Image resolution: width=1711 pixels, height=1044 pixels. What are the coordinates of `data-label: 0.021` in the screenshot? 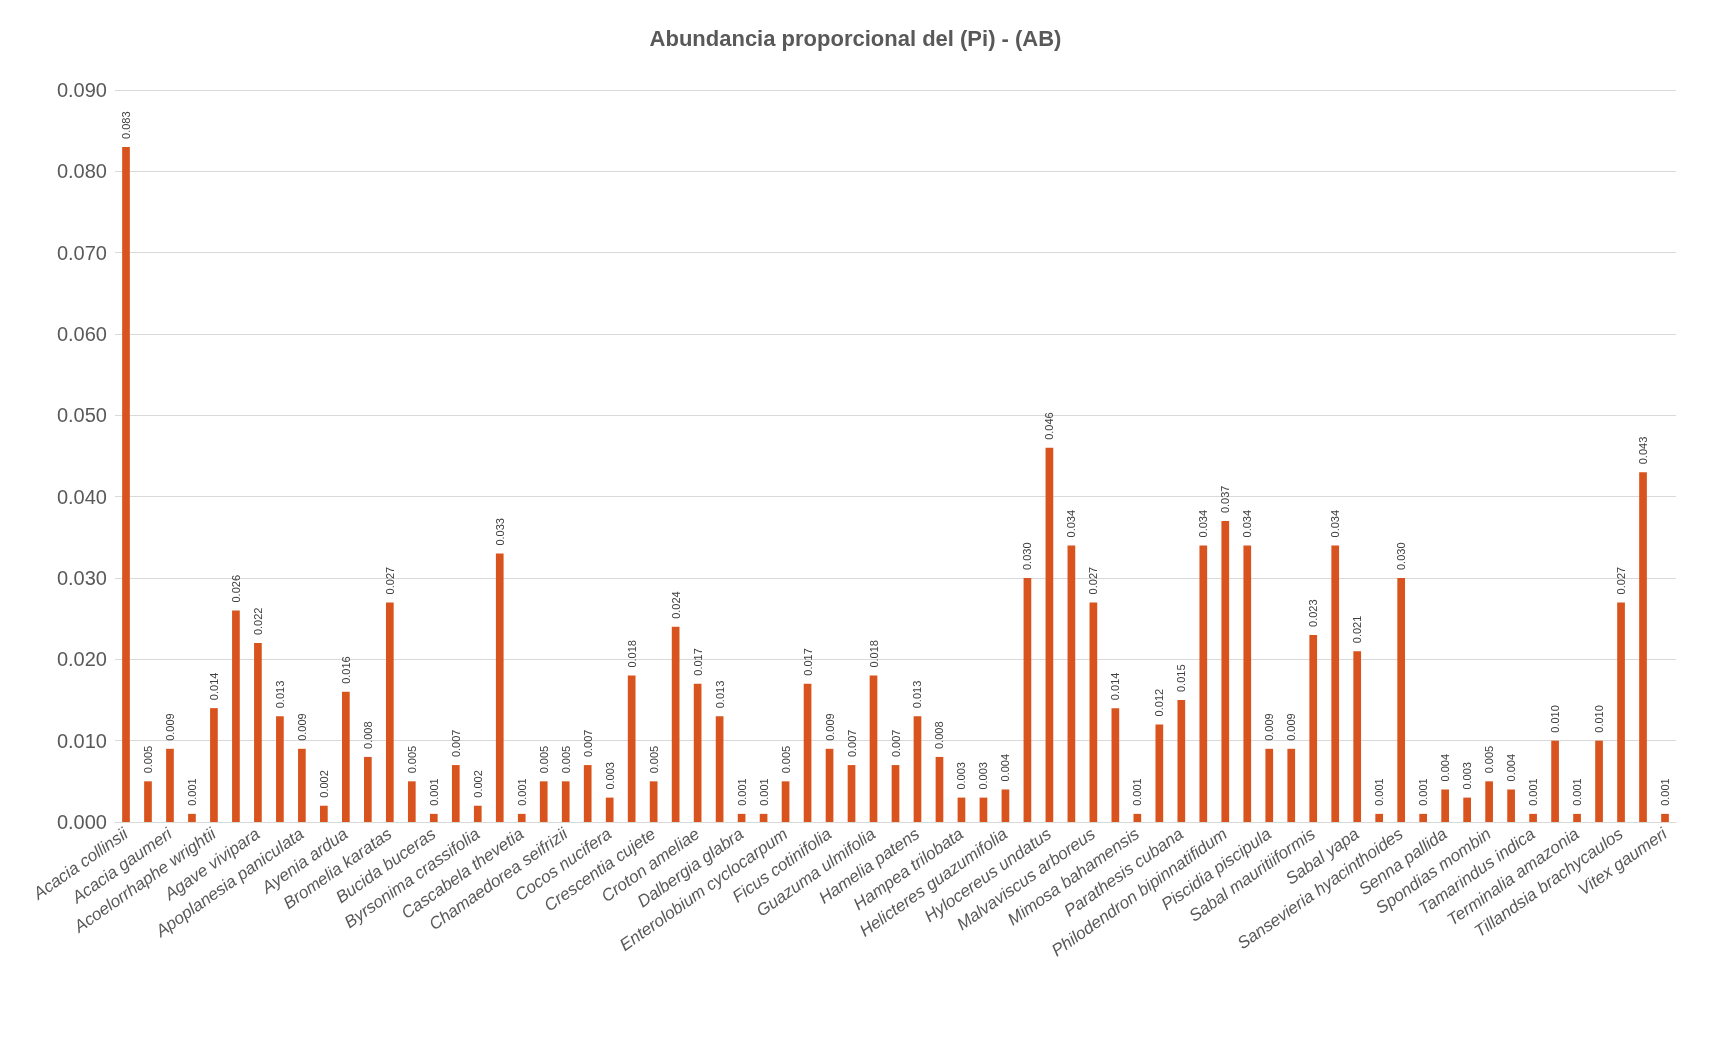 It's located at (1357, 629).